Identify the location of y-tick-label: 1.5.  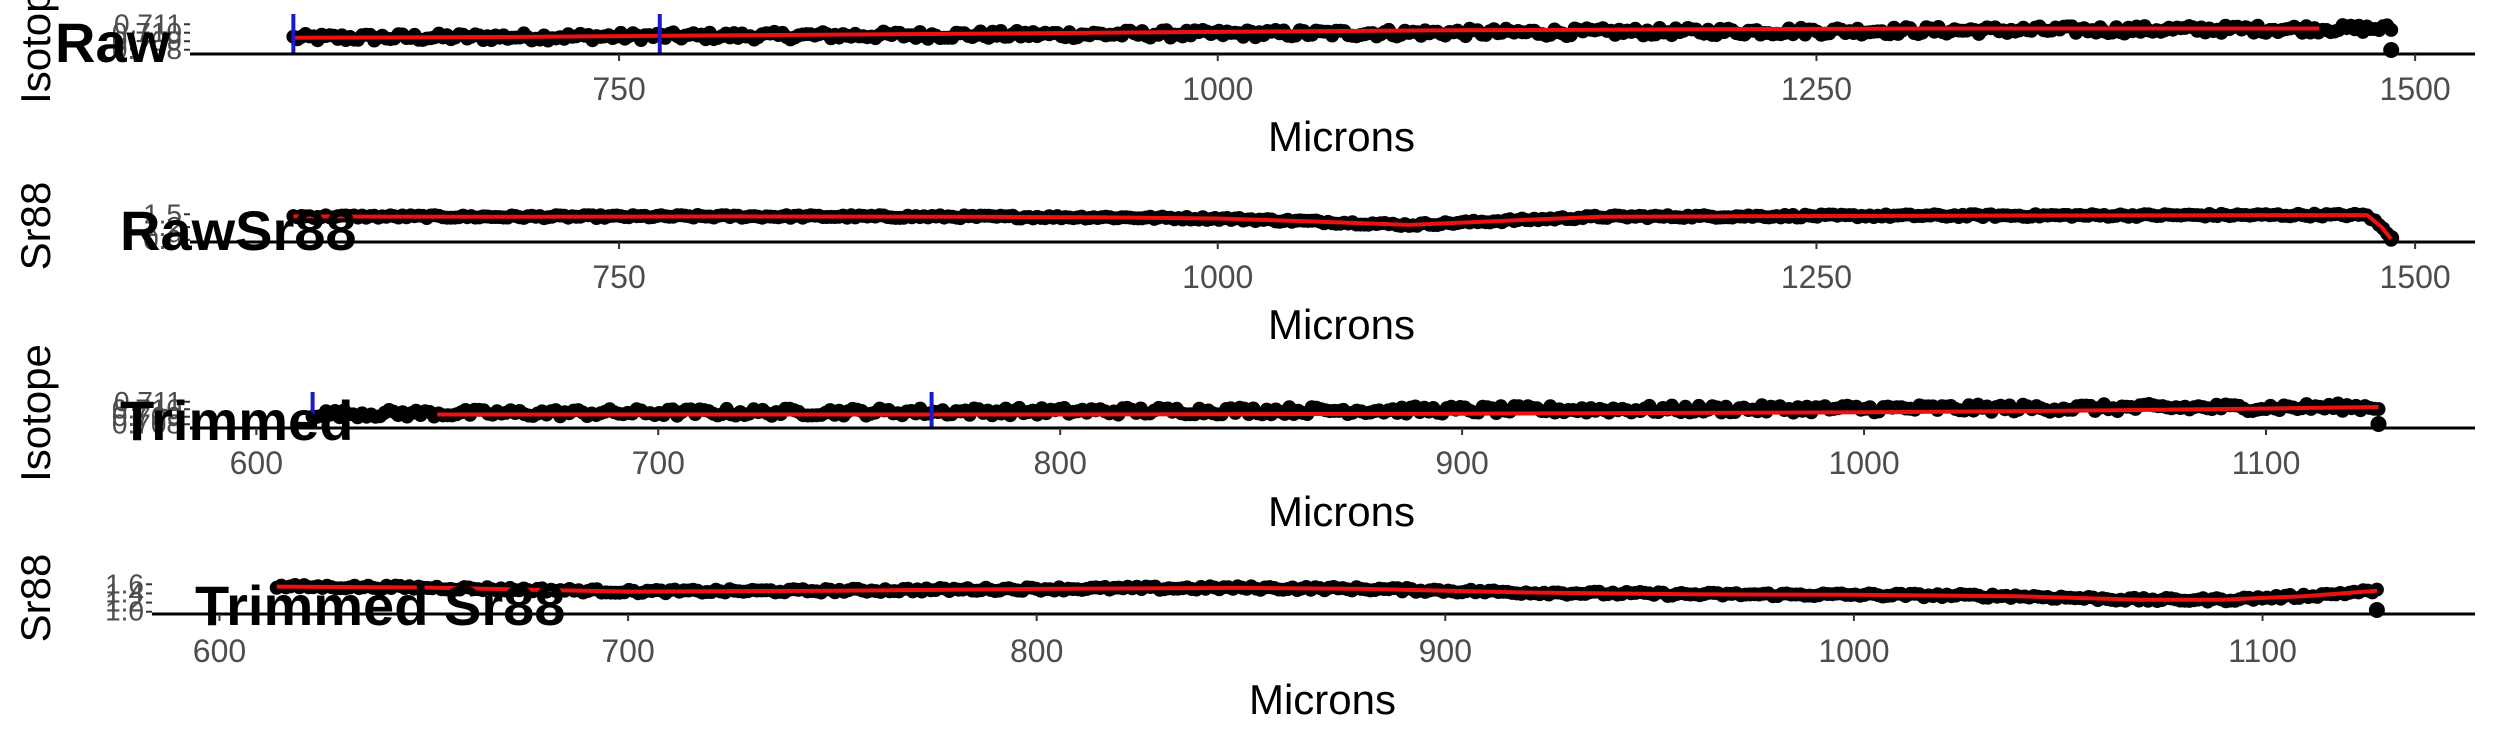
(162, 213).